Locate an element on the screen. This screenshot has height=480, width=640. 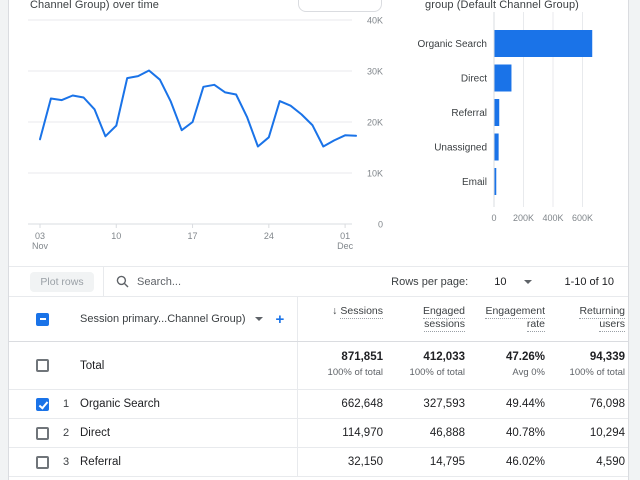
total-row-checkbox is located at coordinates (42, 365).